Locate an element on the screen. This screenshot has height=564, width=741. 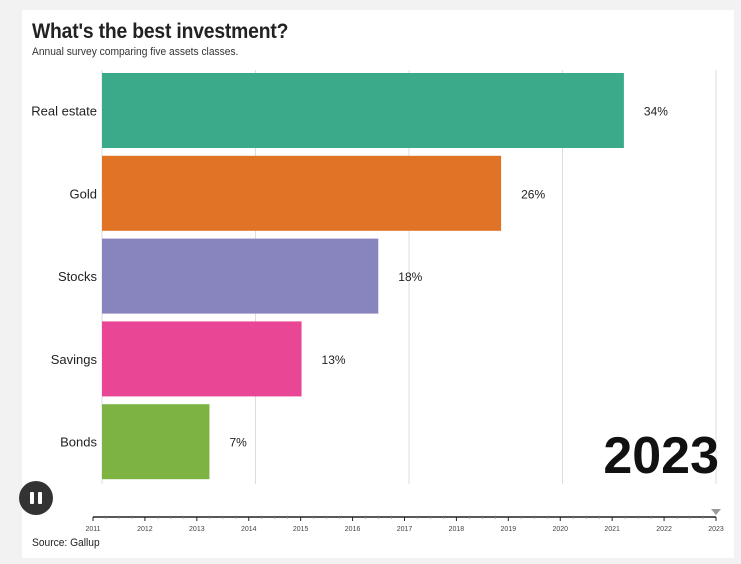
data-label: 34% is located at coordinates (656, 112).